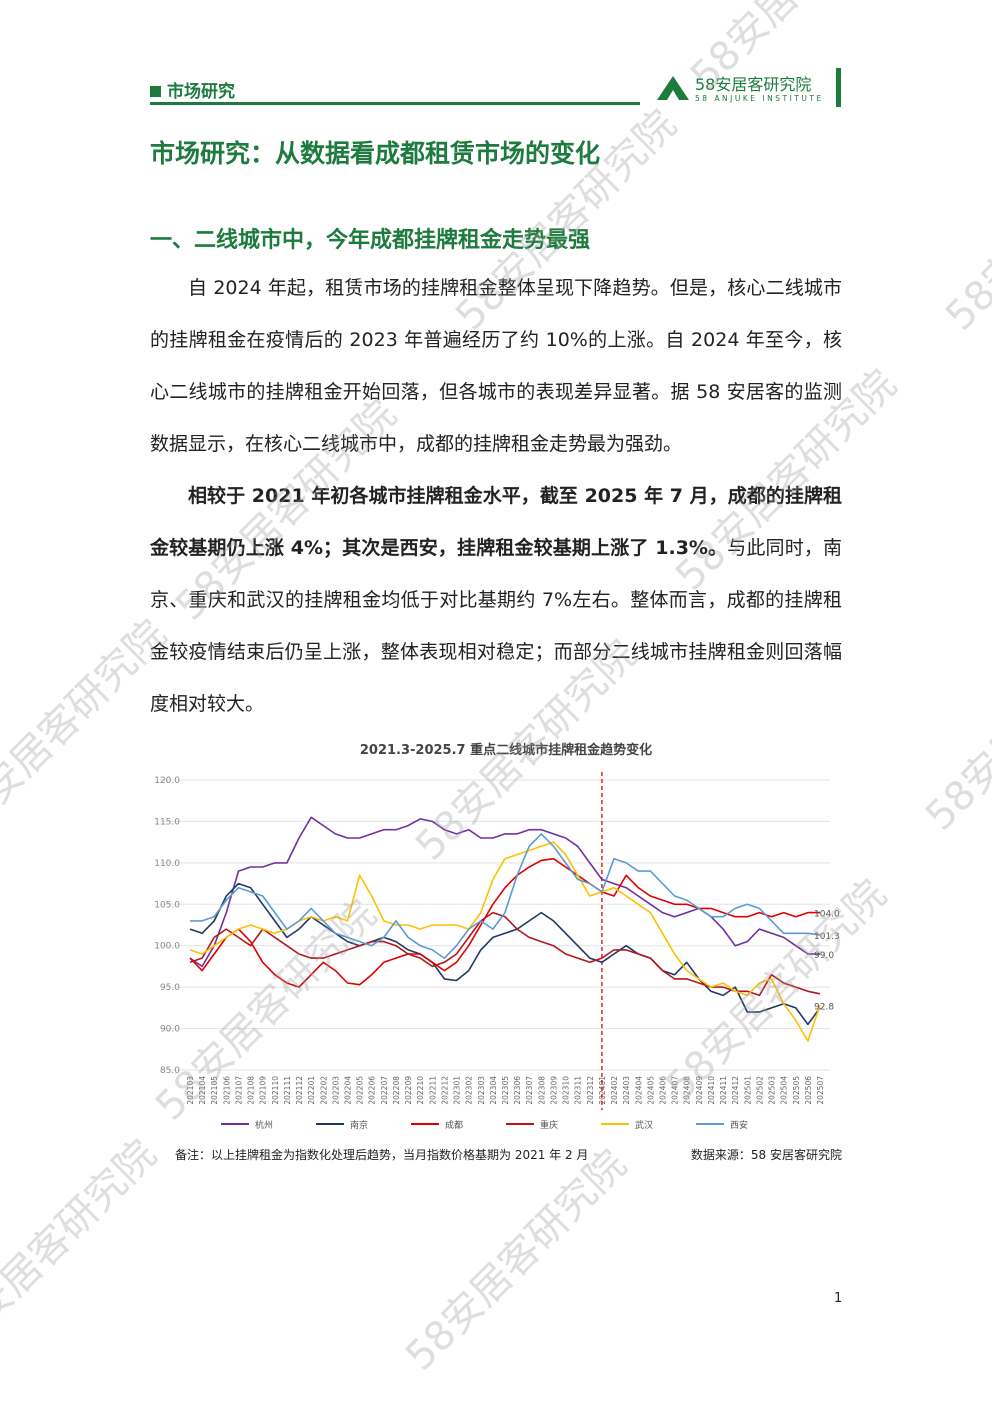 The image size is (992, 1403). I want to click on x-tick-label: 202402, so click(614, 1090).